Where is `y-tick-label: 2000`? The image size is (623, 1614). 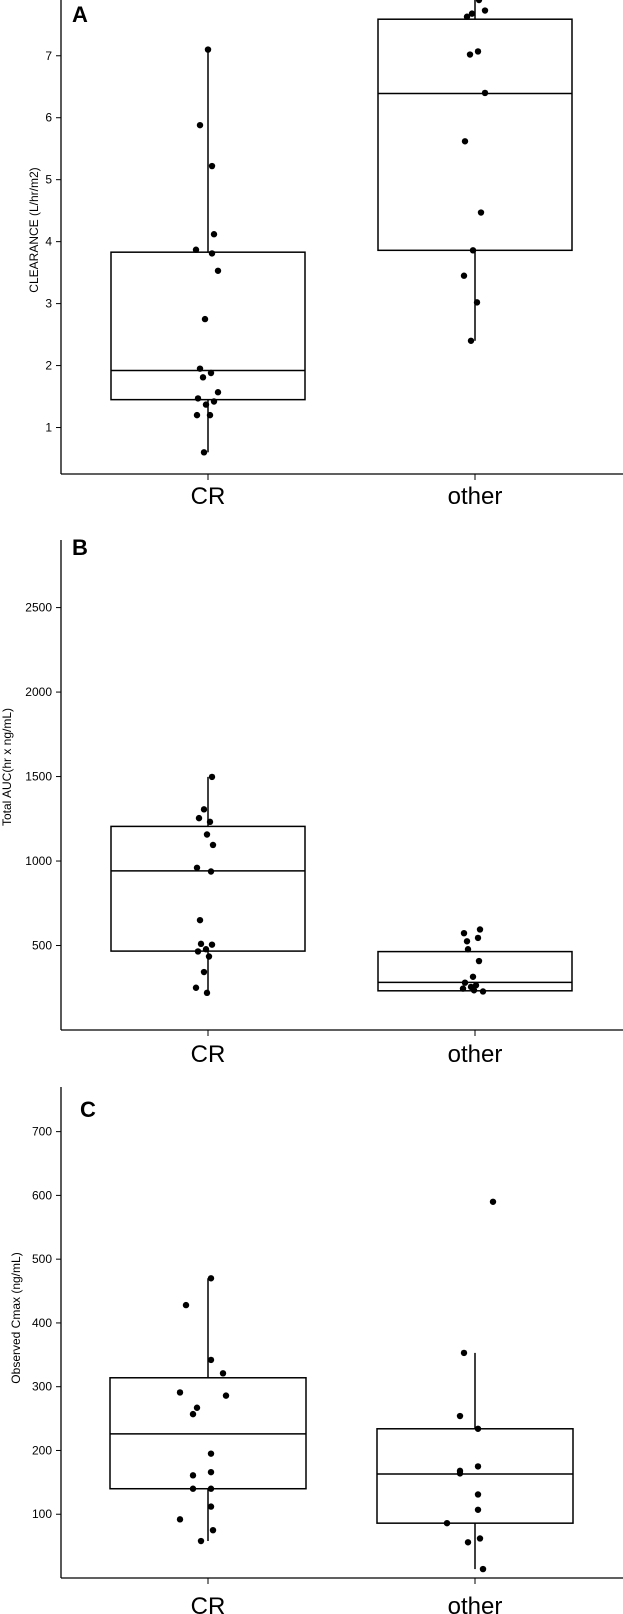
y-tick-label: 2000 is located at coordinates (38, 692).